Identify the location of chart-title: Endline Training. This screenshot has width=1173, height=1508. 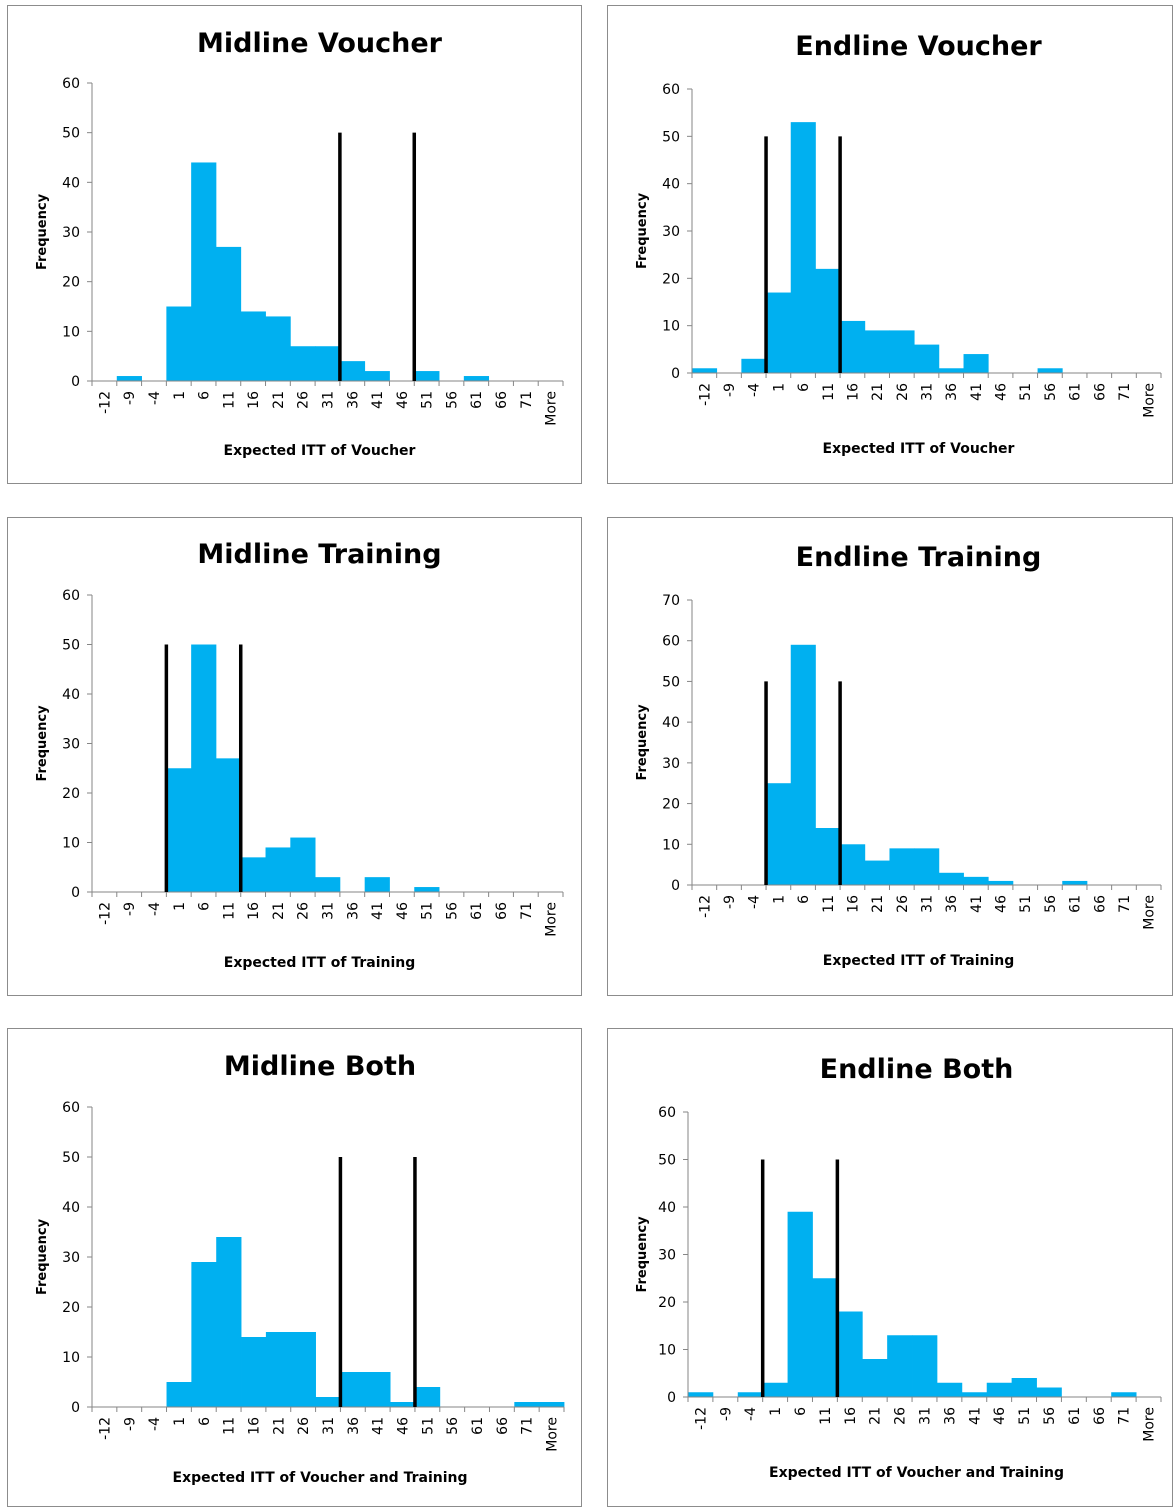
(919, 557).